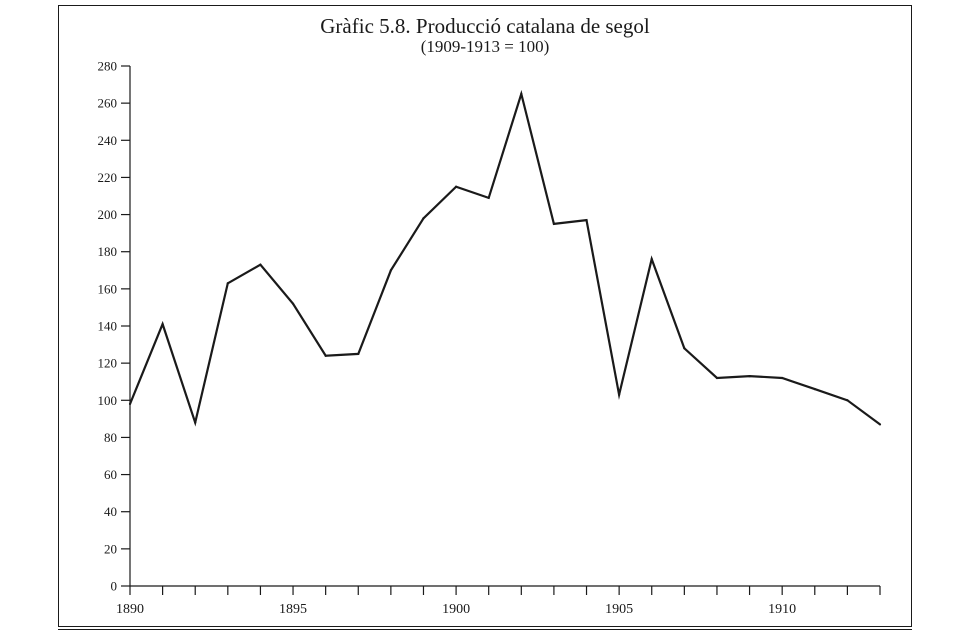 The image size is (968, 634). What do you see at coordinates (108, 363) in the screenshot?
I see `y-tick-label: 120` at bounding box center [108, 363].